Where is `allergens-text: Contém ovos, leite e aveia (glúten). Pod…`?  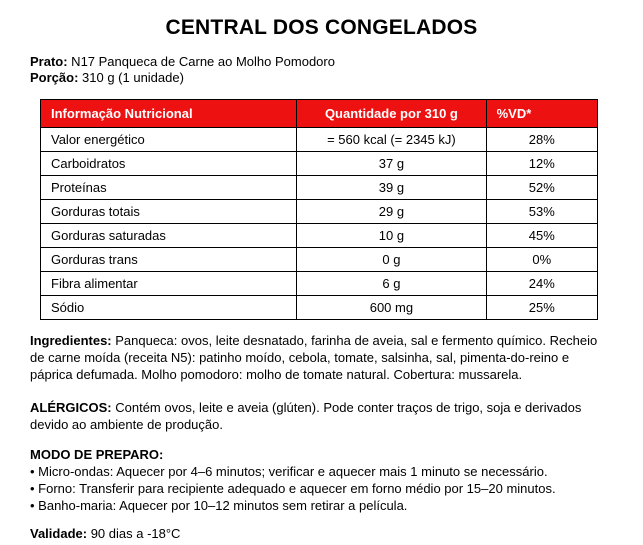 allergens-text: Contém ovos, leite e aveia (glúten). Pod… is located at coordinates (306, 416).